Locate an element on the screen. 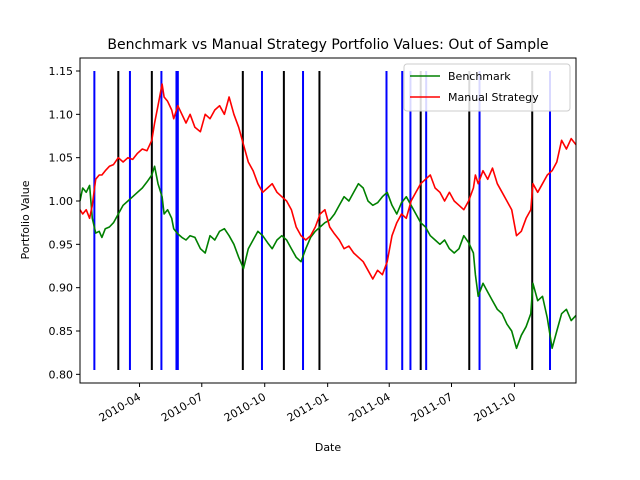 This screenshot has width=640, height=480. y-tick-label-7: 1.15 is located at coordinates (61, 71).